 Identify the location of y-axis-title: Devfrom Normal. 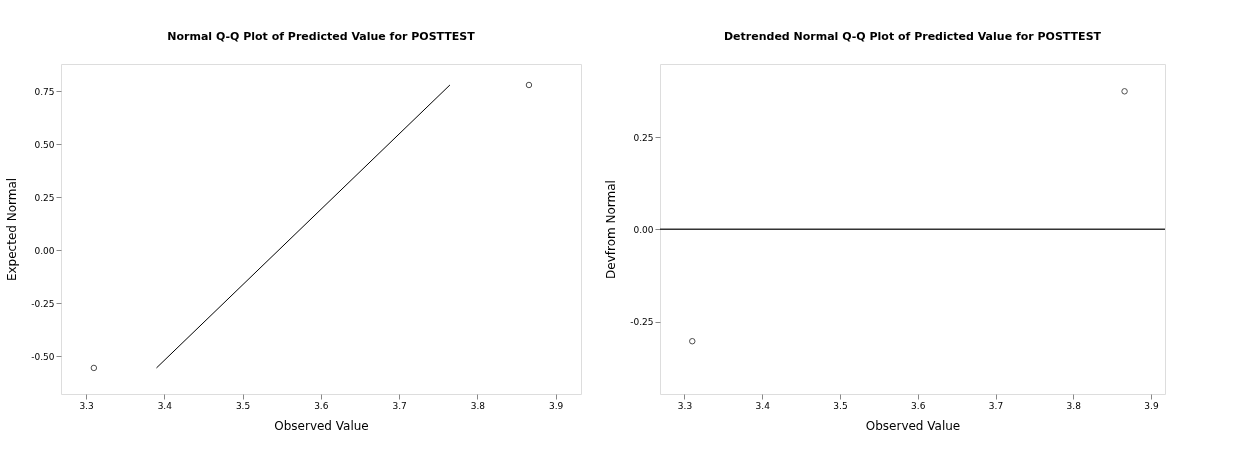
(611, 229).